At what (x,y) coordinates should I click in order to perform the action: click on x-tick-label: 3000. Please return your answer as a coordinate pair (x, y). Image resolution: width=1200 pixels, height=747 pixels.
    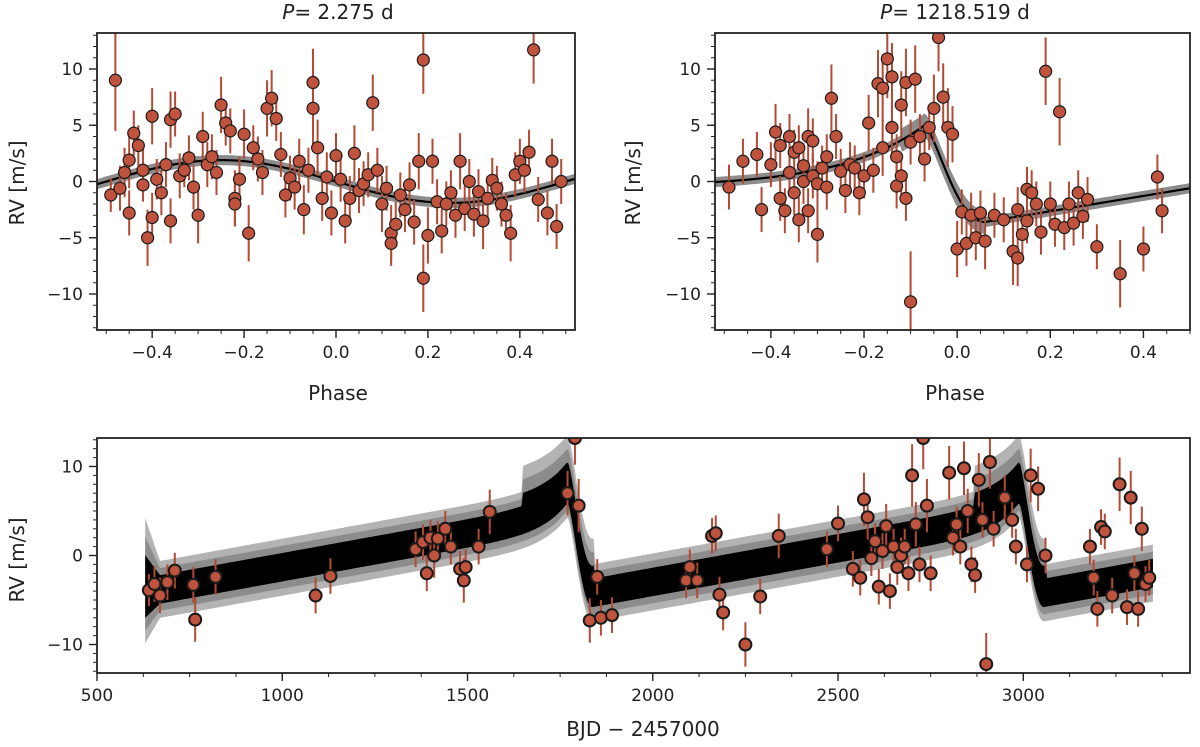
    Looking at the image, I should click on (1023, 696).